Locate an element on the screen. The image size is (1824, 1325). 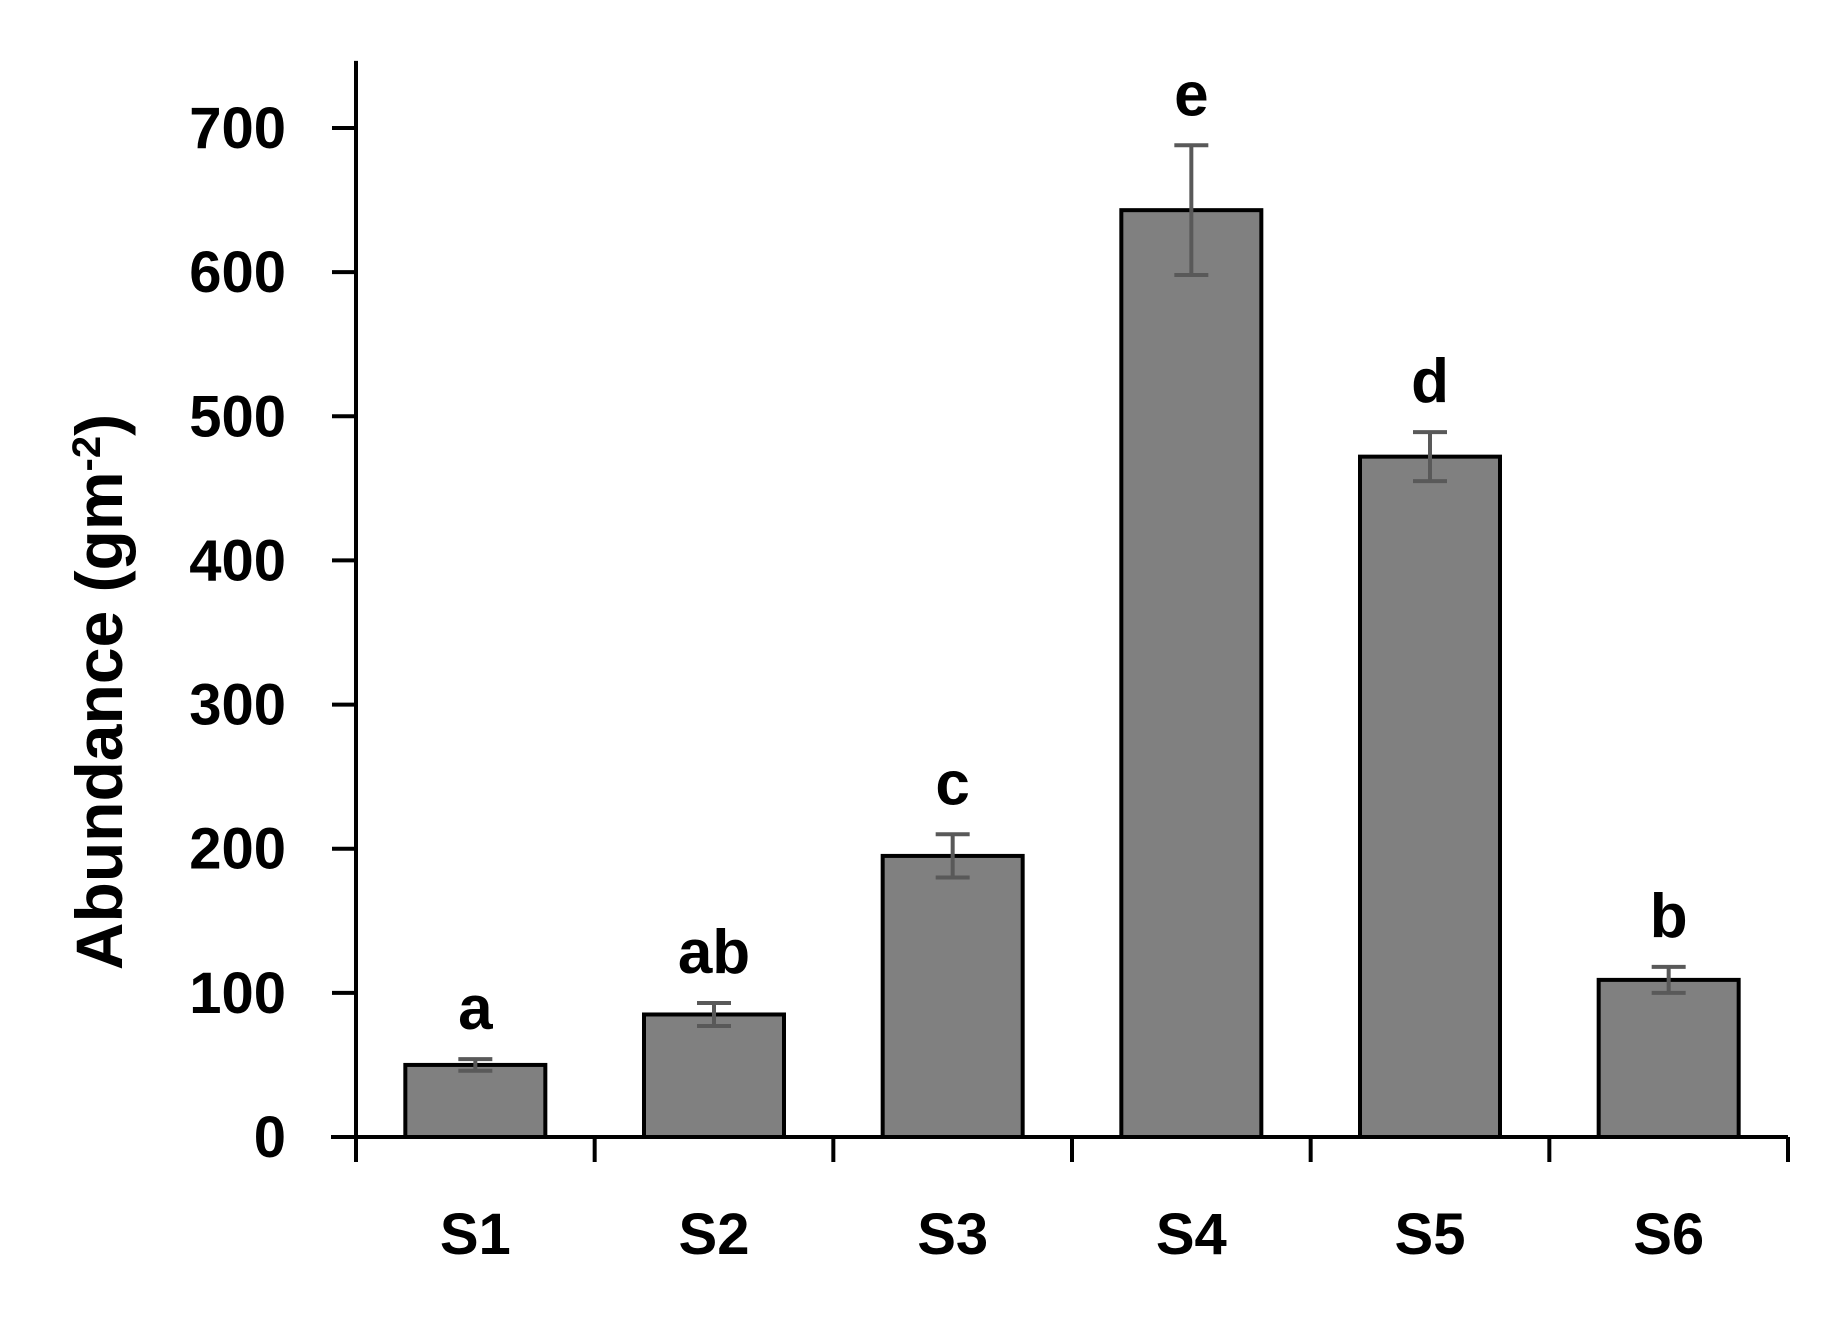
significance-letter-s4: e is located at coordinates (1191, 94).